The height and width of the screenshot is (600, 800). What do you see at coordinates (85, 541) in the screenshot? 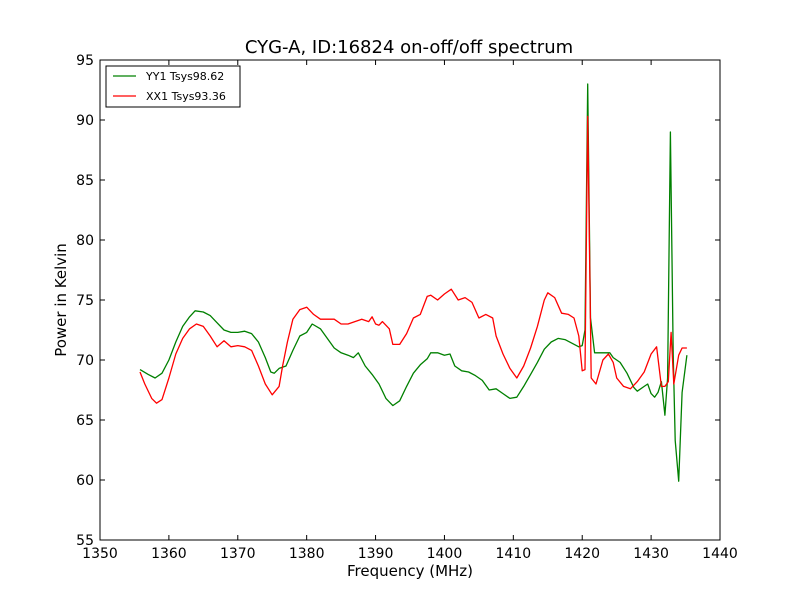
I see `y-tick-label: 55` at bounding box center [85, 541].